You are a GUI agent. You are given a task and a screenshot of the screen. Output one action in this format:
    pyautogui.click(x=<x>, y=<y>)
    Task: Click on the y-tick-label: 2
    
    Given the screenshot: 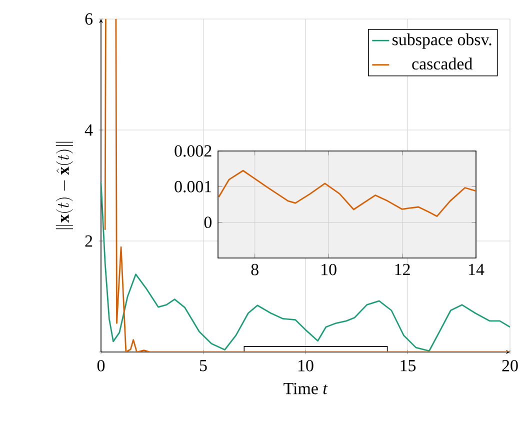 What is the action you would take?
    pyautogui.click(x=88, y=241)
    